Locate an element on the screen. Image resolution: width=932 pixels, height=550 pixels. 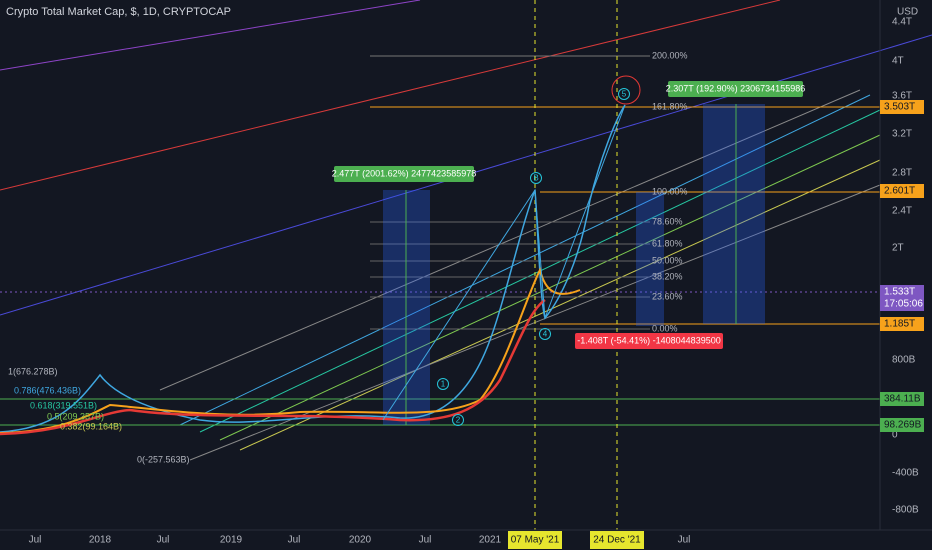
wave-label: 5 is located at coordinates (624, 94).